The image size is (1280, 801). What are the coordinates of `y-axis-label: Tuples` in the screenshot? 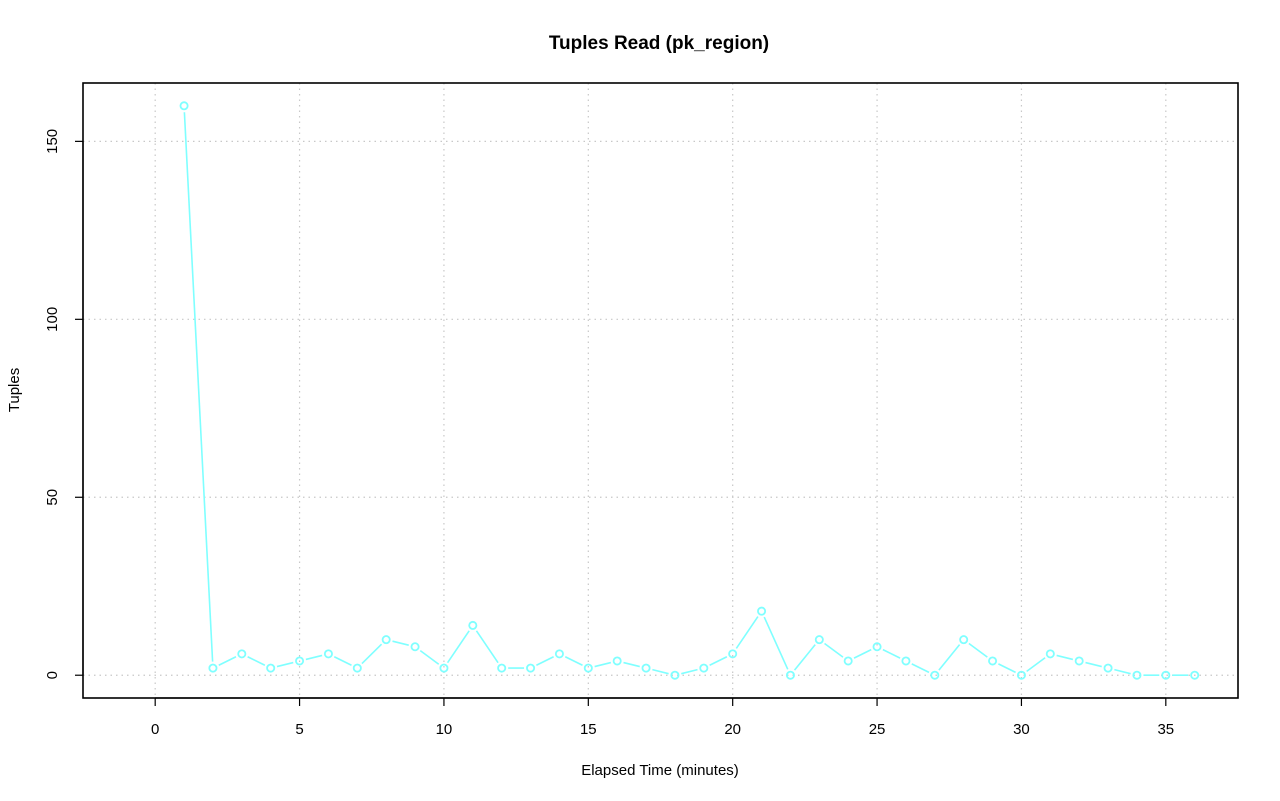 It's located at (14, 390).